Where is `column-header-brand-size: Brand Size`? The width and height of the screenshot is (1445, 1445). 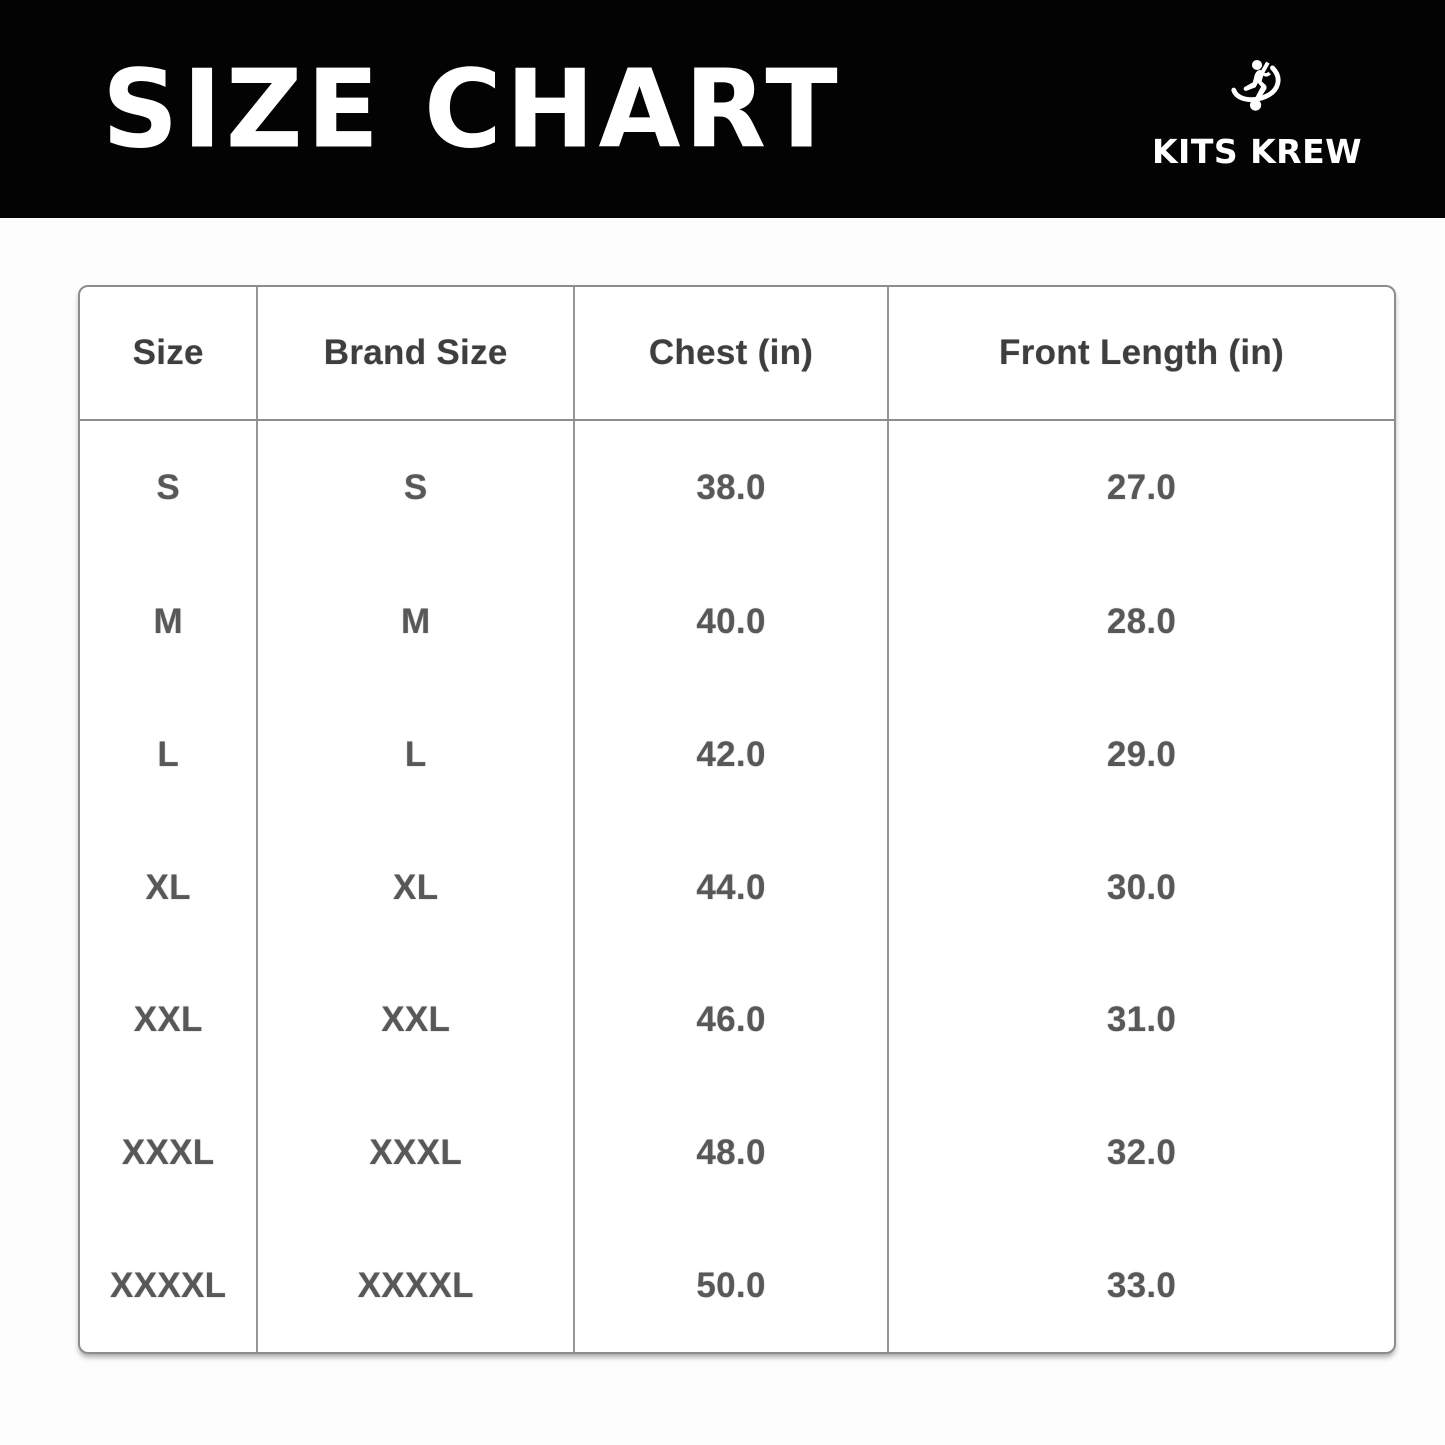
column-header-brand-size: Brand Size is located at coordinates (416, 354).